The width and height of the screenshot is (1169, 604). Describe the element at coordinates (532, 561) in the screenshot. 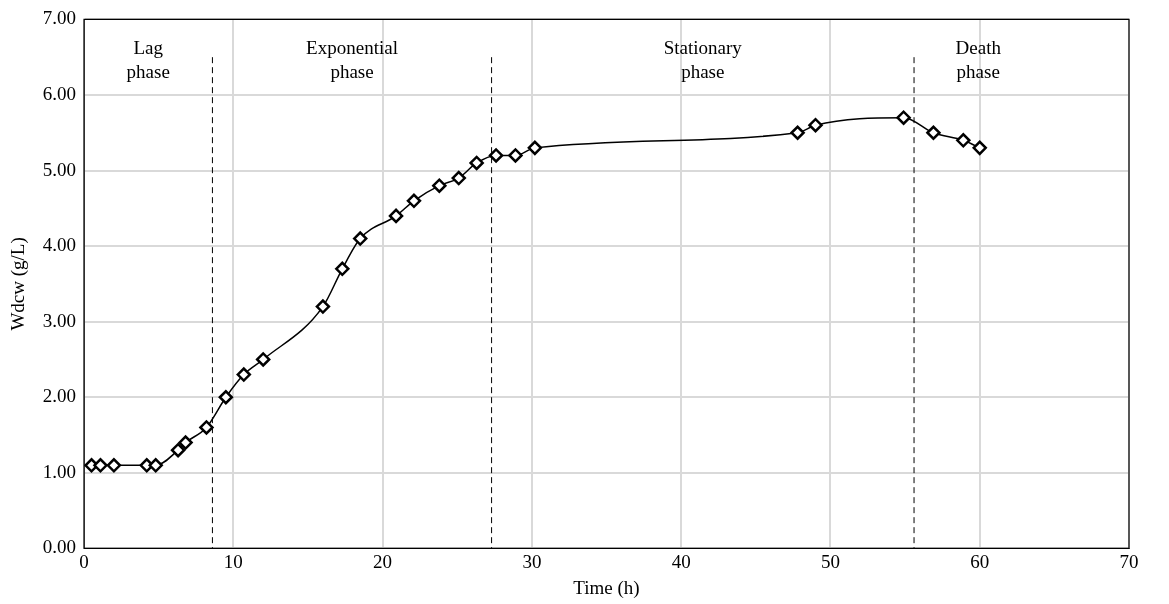

I see `x-tick-label: 30` at that location.